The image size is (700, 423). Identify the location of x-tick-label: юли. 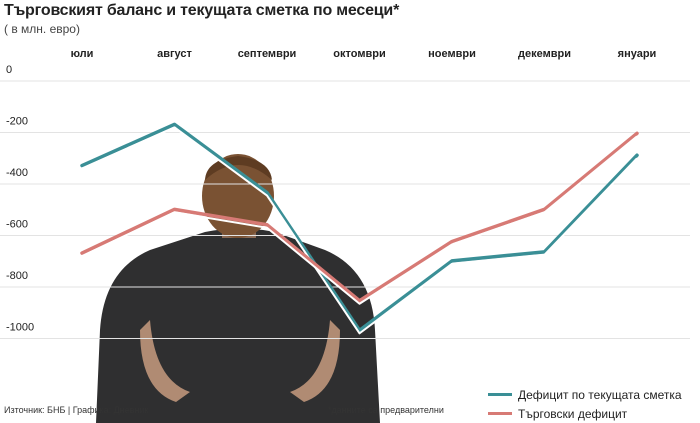
(82, 54).